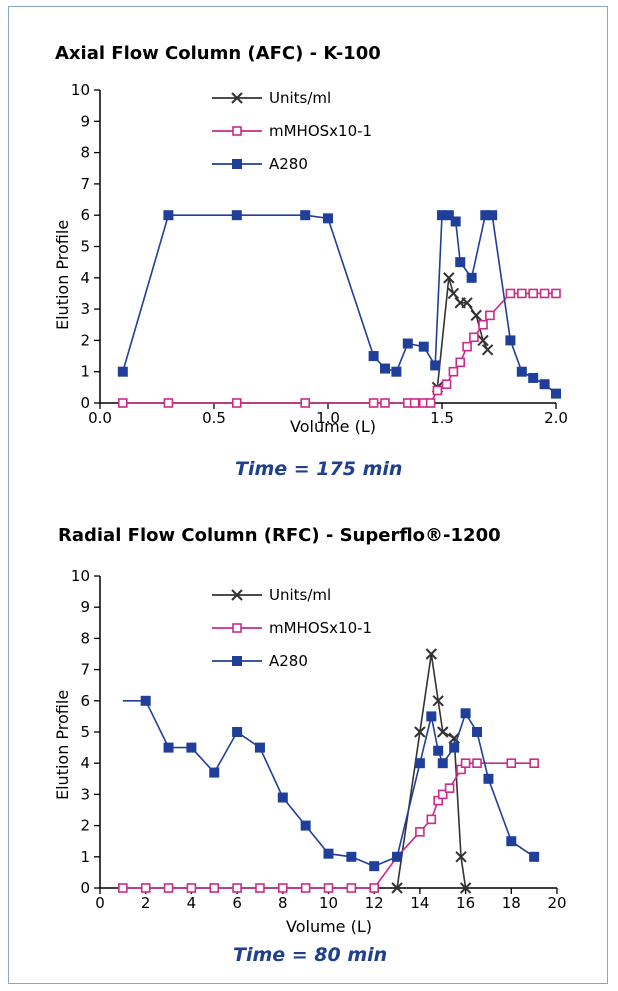  What do you see at coordinates (283, 903) in the screenshot?
I see `chart2-xtick-label-4: 8` at bounding box center [283, 903].